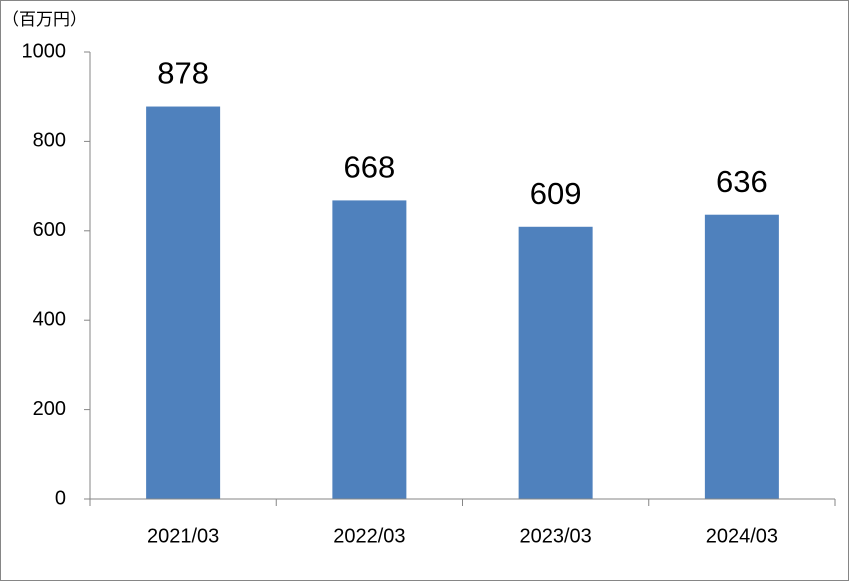 This screenshot has width=849, height=581. I want to click on x-tick-label: 2023/03, so click(555, 536).